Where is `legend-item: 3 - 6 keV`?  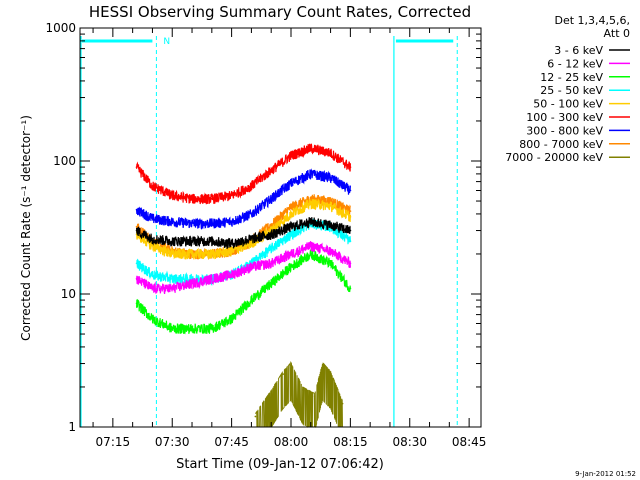 legend-item: 3 - 6 keV is located at coordinates (592, 50).